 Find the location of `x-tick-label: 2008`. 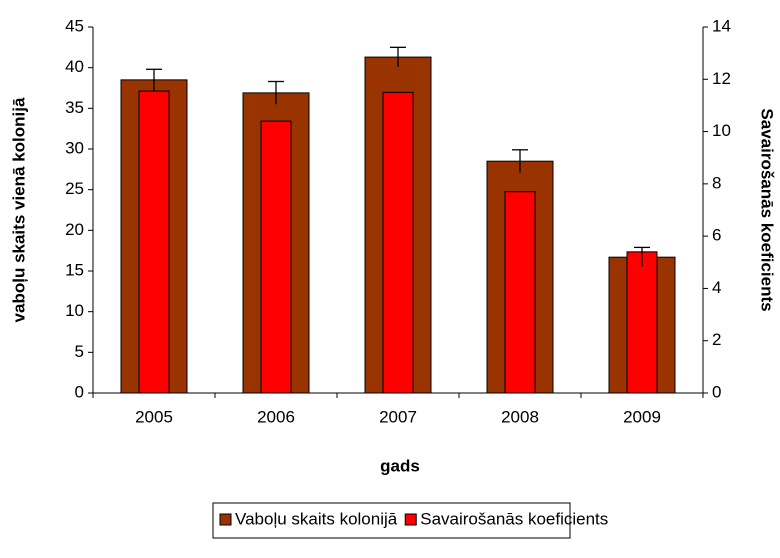

x-tick-label: 2008 is located at coordinates (520, 416).